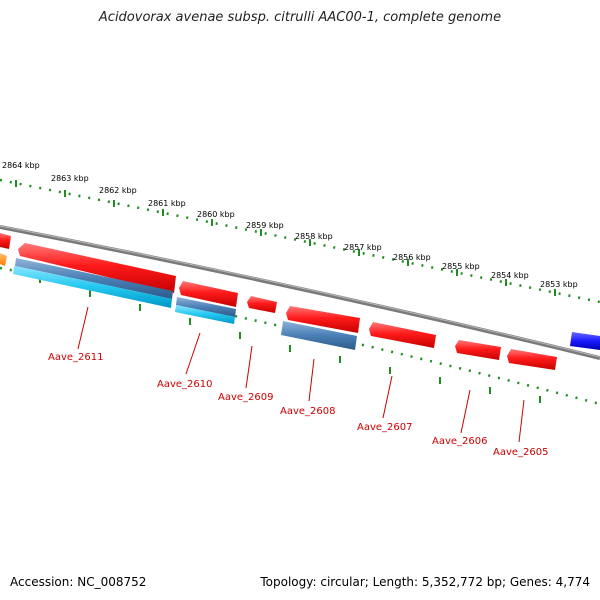 The width and height of the screenshot is (600, 600). Describe the element at coordinates (76, 357) in the screenshot. I see `gene-label: Aave_2611` at that location.